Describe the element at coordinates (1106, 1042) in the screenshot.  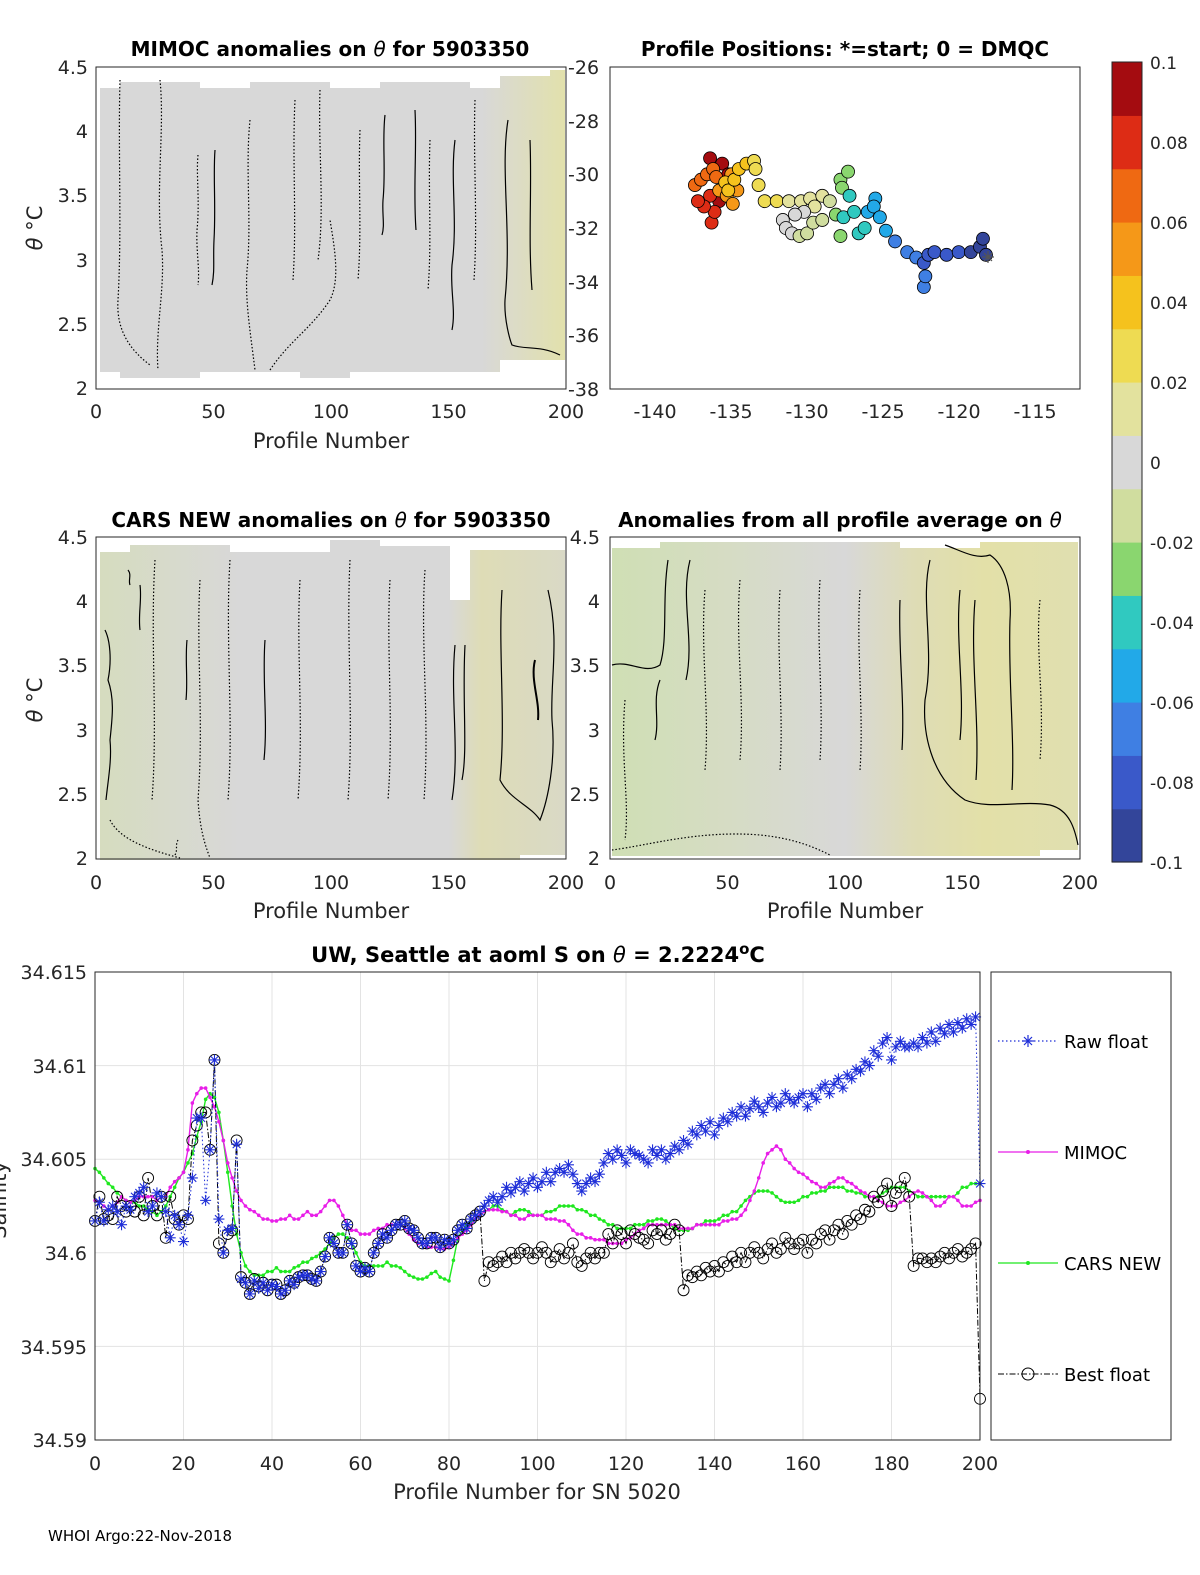
I see `legend-label: Raw float` at that location.